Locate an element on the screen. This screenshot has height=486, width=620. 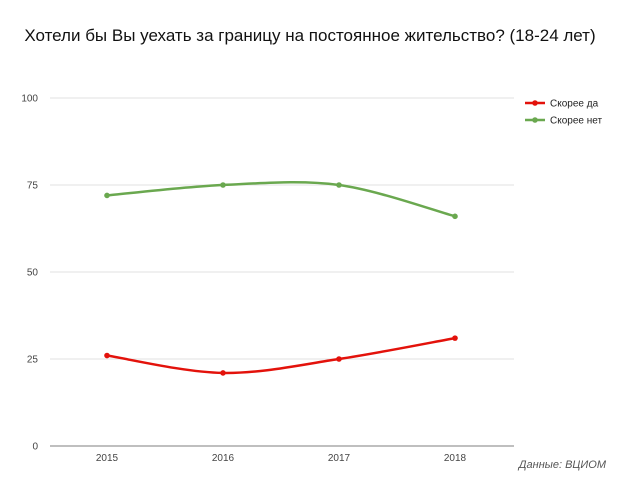
legend-label-2: Скорее нет is located at coordinates (576, 121).